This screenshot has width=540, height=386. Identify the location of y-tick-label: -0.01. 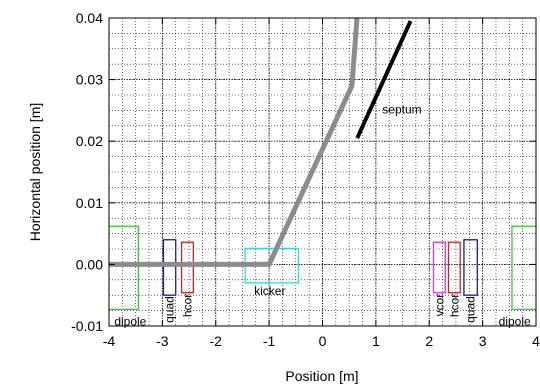
(87, 326).